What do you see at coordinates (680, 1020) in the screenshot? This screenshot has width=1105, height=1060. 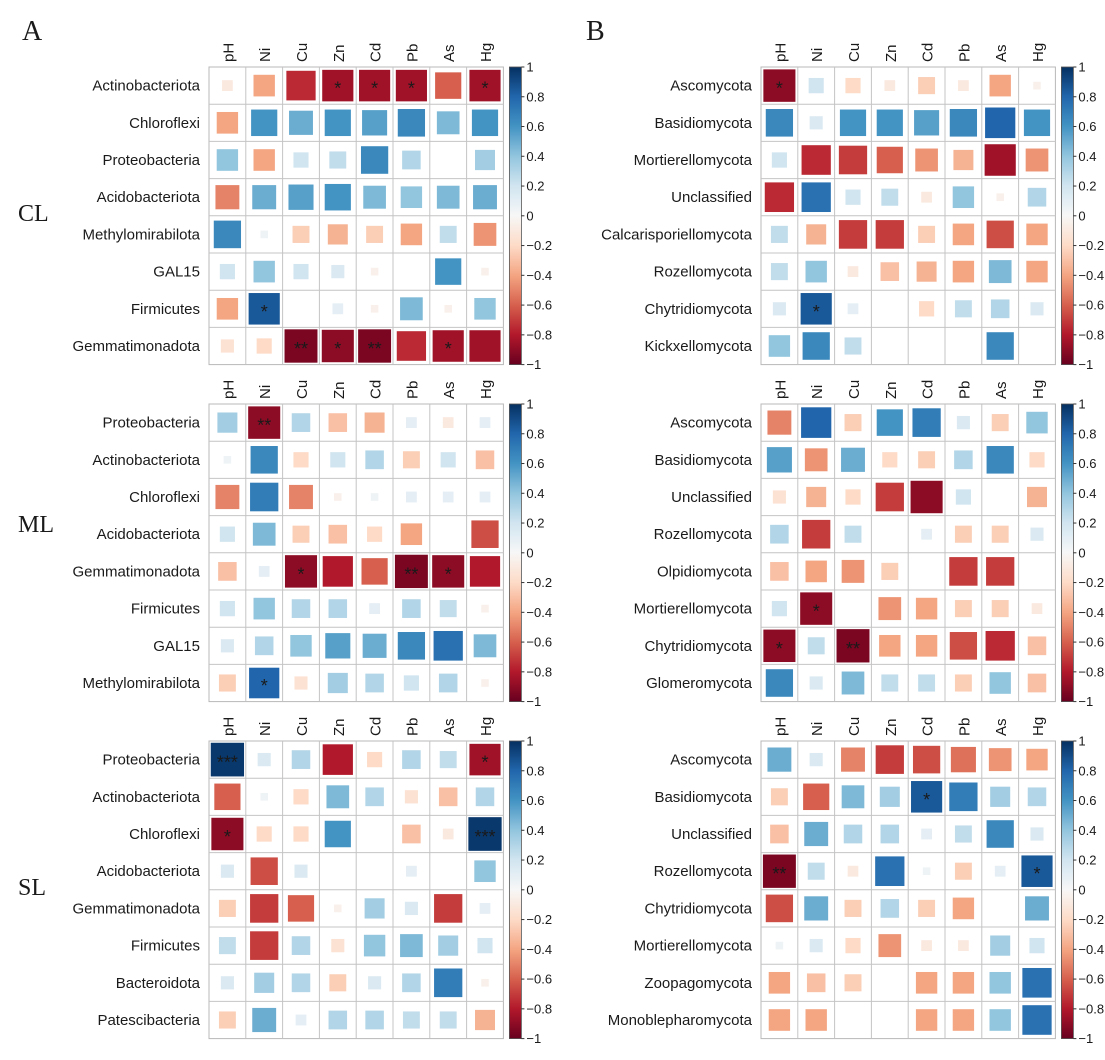 I see `taxon-label: Monoblepharomycota` at bounding box center [680, 1020].